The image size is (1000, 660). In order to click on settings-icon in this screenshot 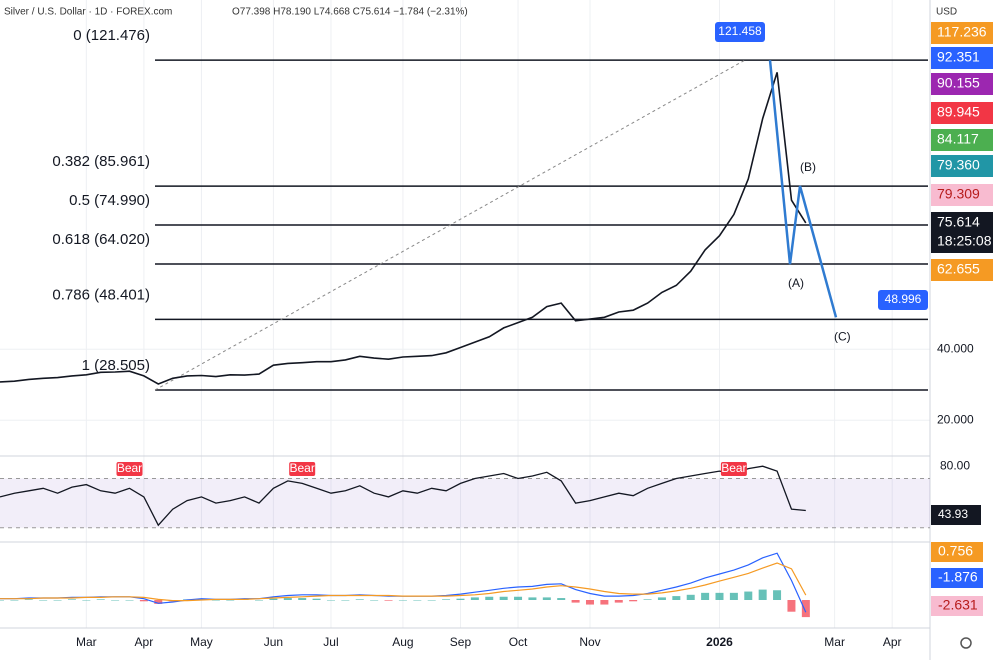, I will do `click(966, 643)`.